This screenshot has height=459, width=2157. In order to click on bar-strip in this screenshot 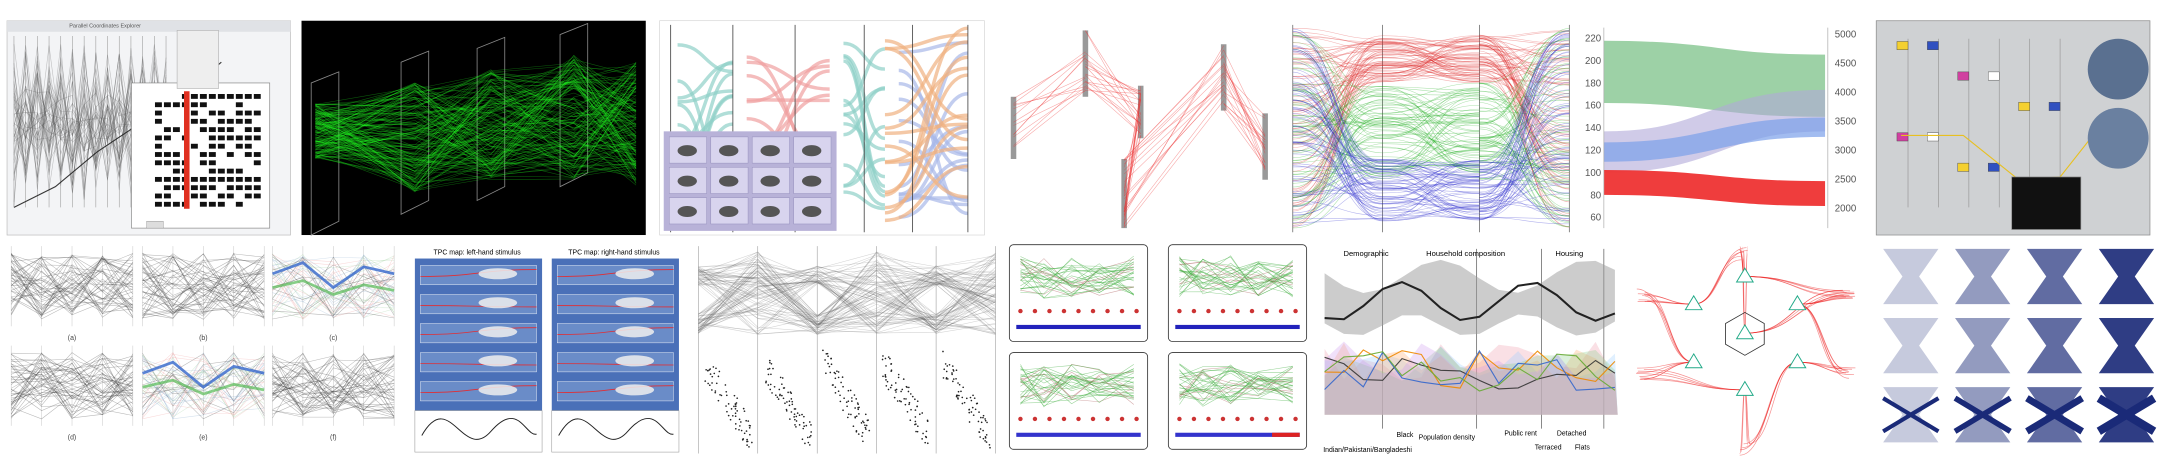, I will do `click(1237, 434)`.